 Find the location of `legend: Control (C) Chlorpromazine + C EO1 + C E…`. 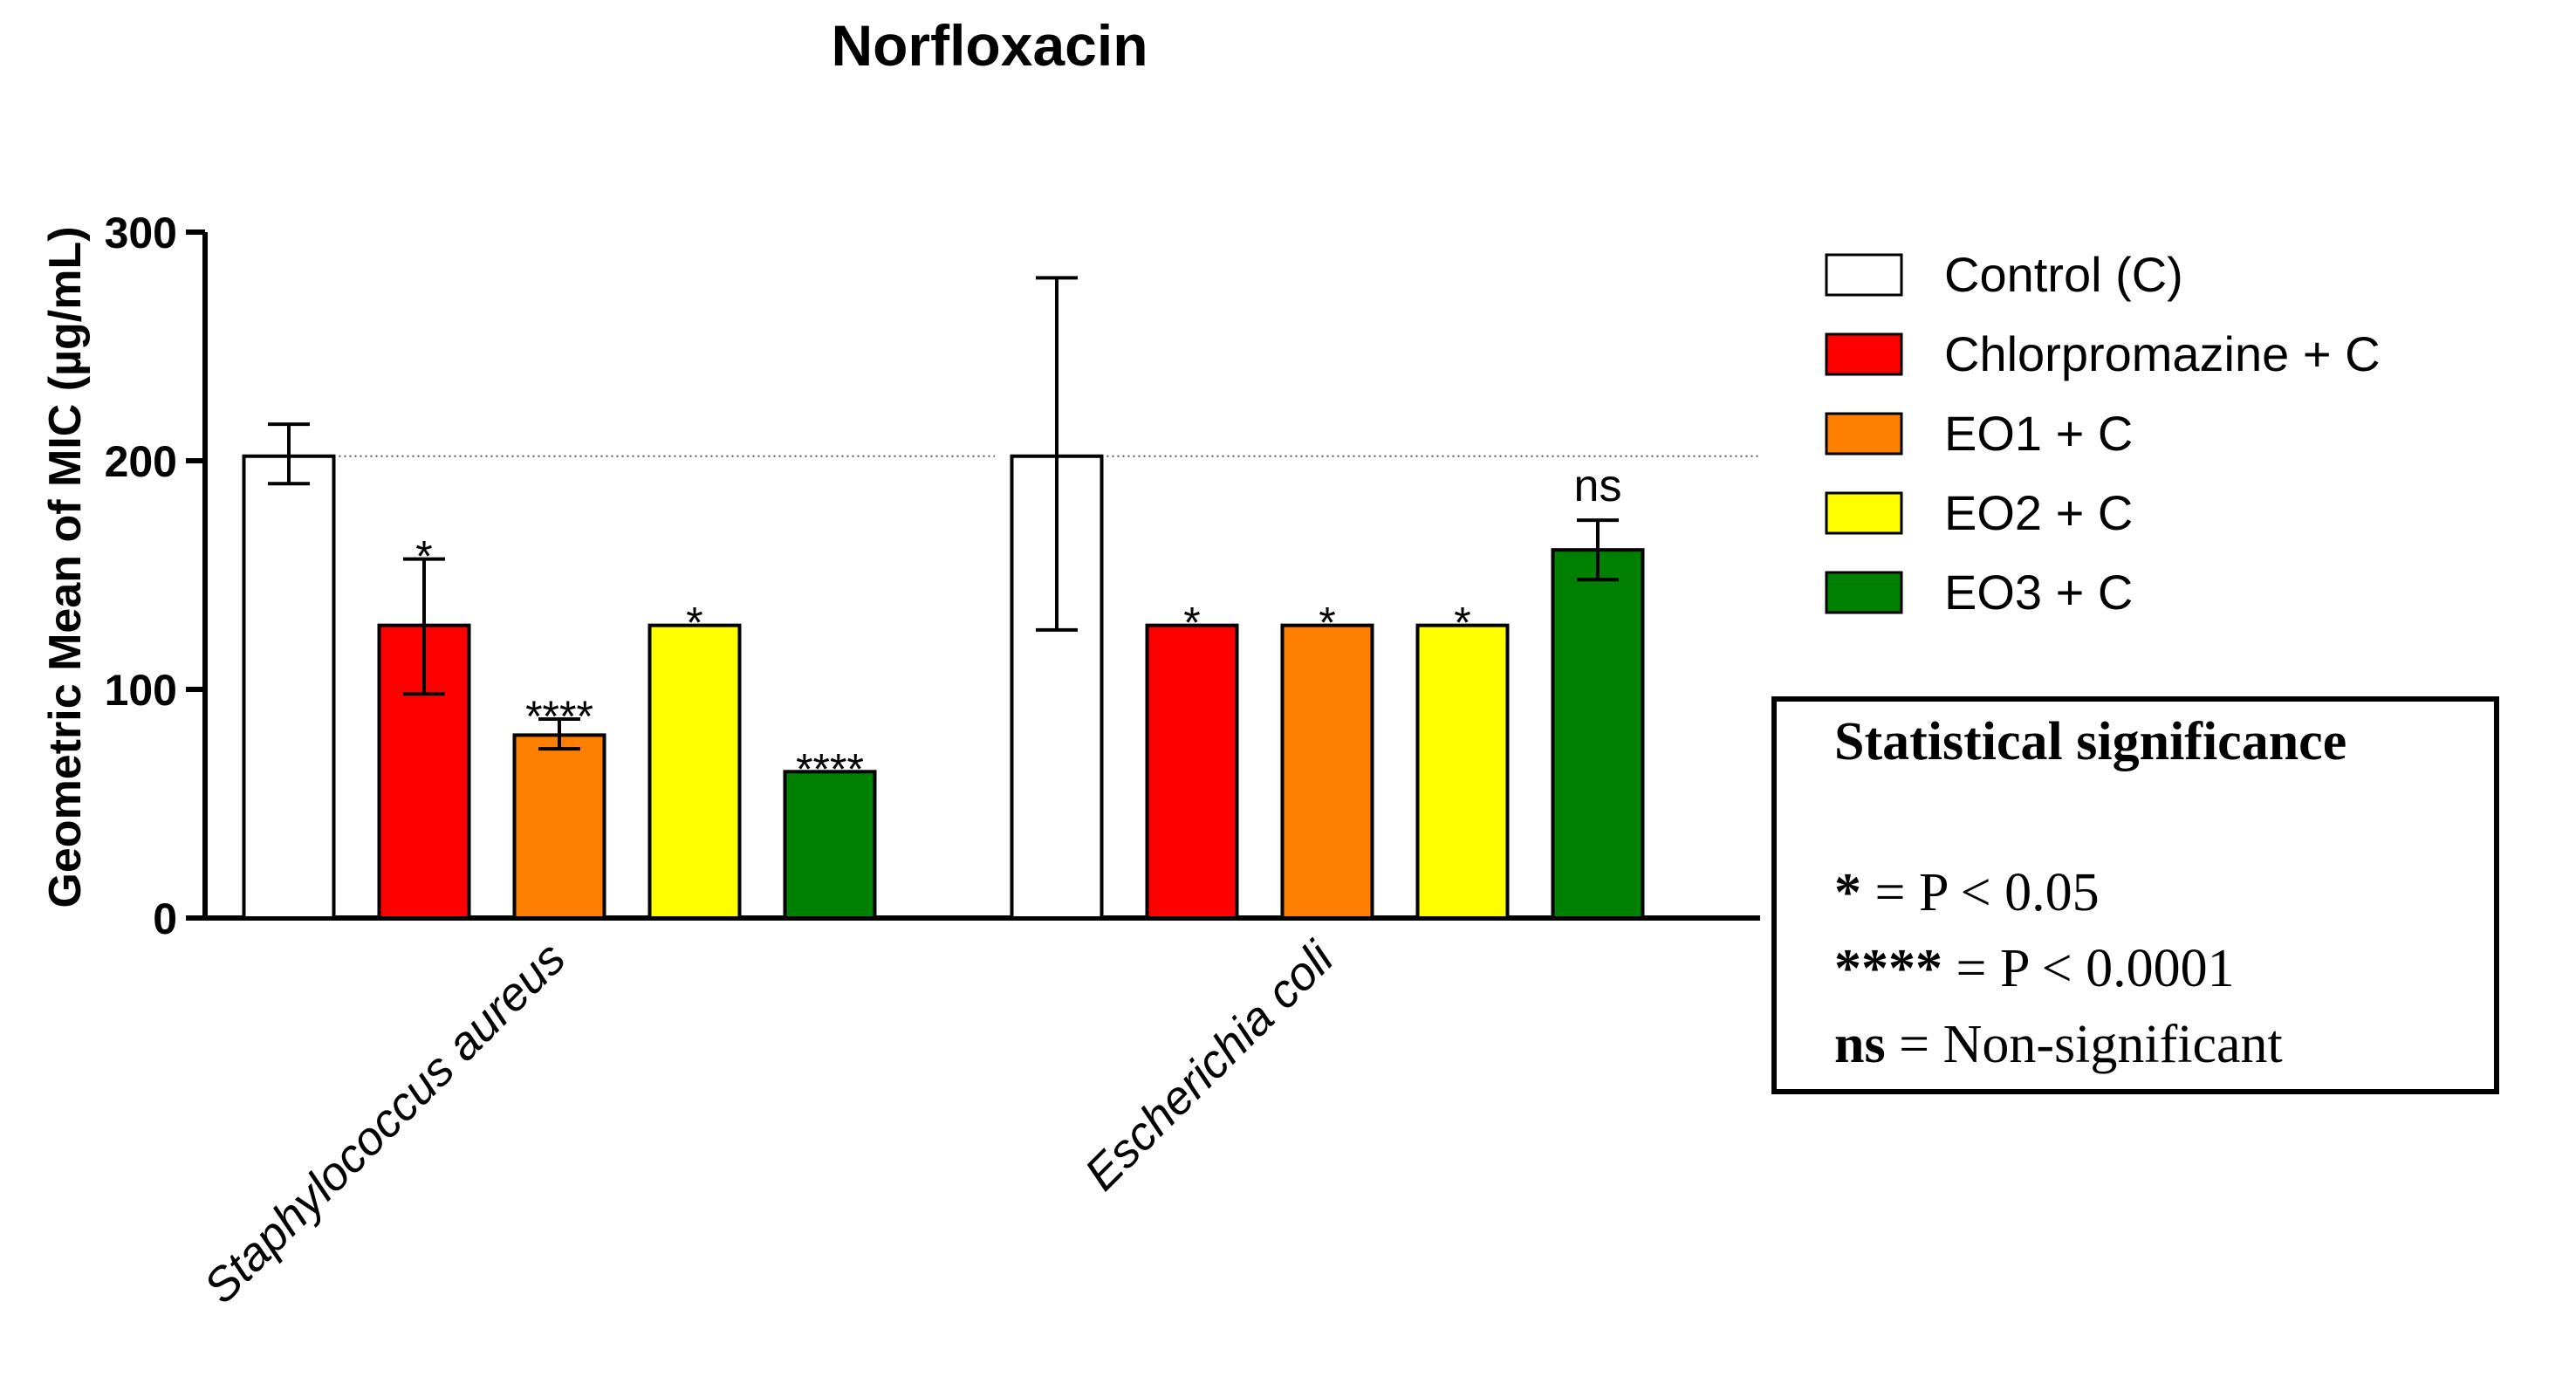

legend: Control (C) Chlorpromazine + C EO1 + C E… is located at coordinates (2103, 433).